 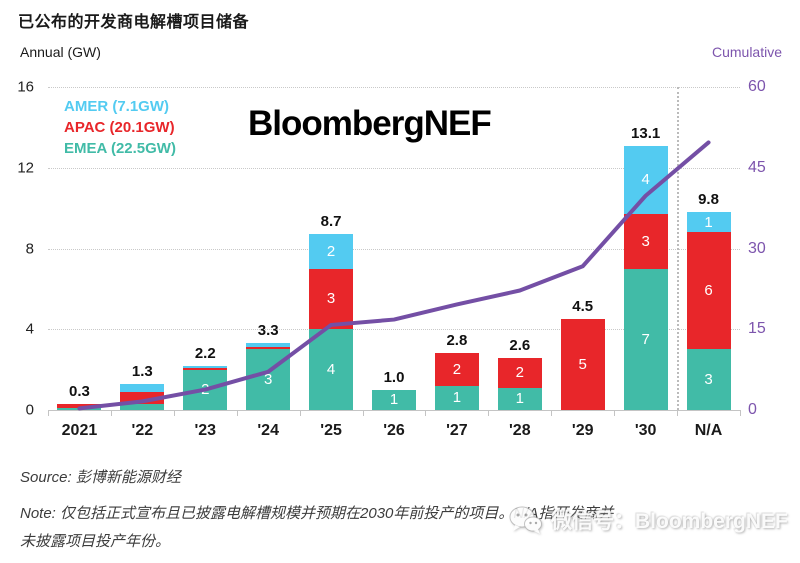 I want to click on legend: AMER (7.1GW) APAC (20.1GW) EMEA (22.5GW), so click(x=120, y=127).